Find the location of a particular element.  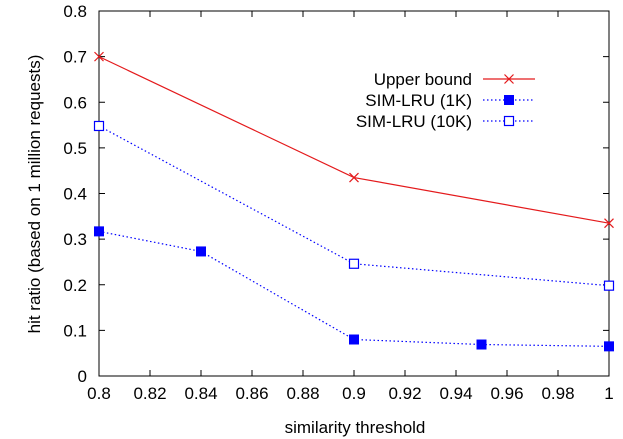

y-tick-label: 0.3 is located at coordinates (75, 239).